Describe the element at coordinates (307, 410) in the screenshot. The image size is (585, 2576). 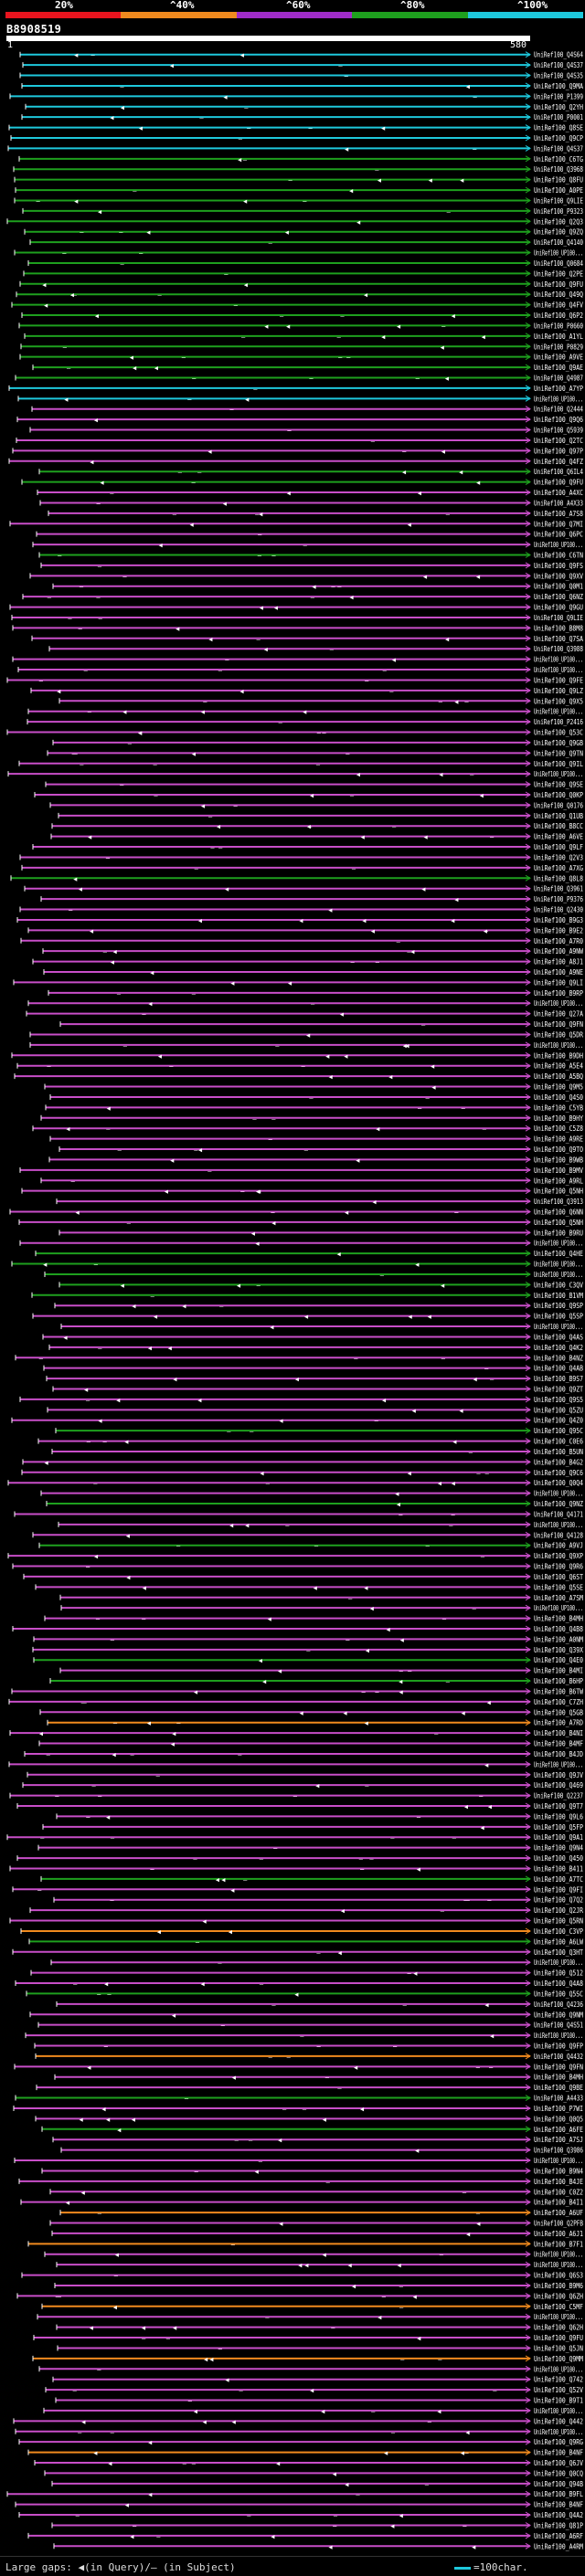
I see `hit-row: – UniRef100_Q2444` at that location.